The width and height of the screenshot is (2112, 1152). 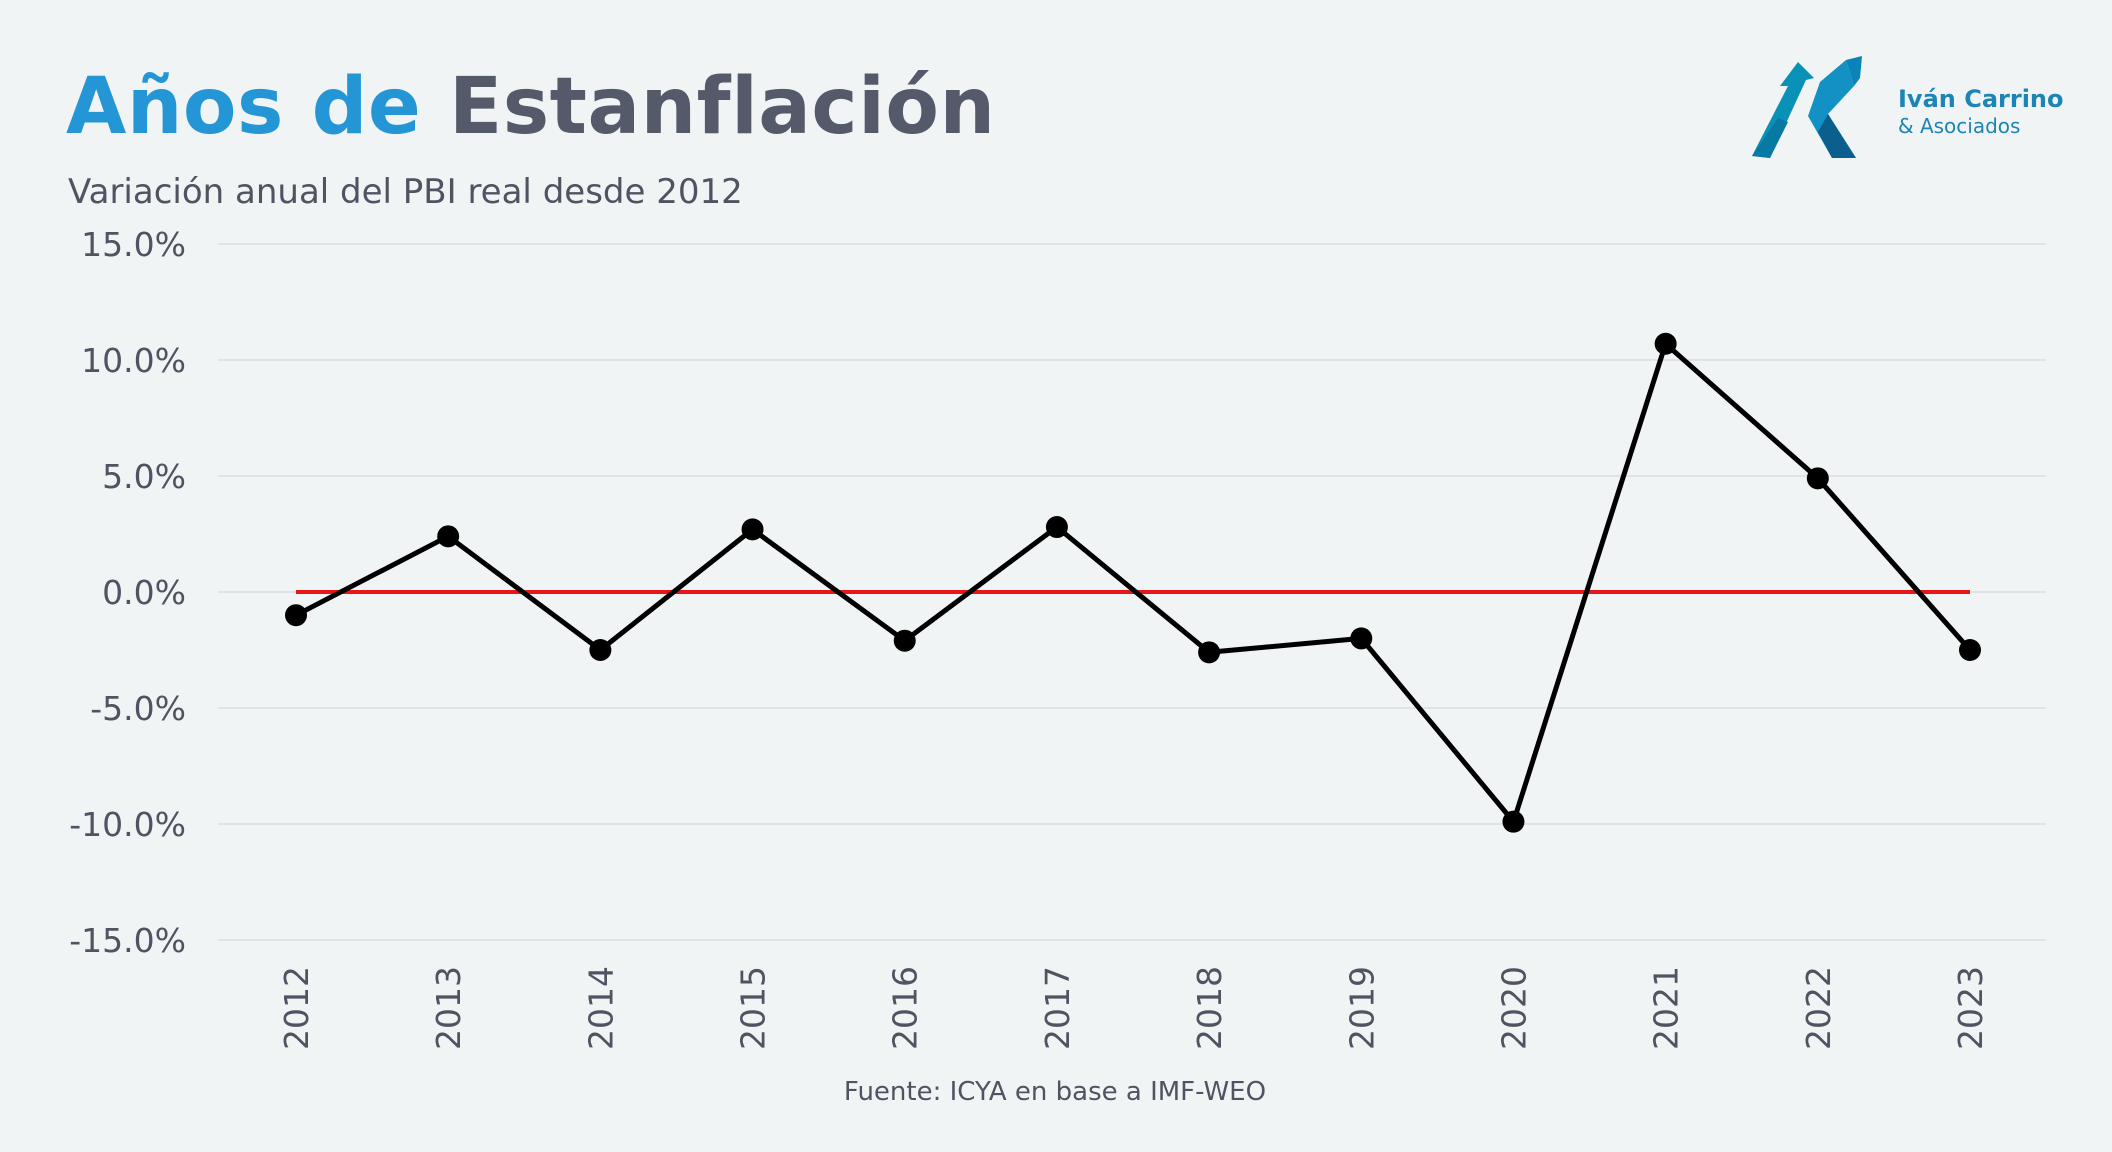 What do you see at coordinates (144, 592) in the screenshot?
I see `y-tick-label: 0.0%` at bounding box center [144, 592].